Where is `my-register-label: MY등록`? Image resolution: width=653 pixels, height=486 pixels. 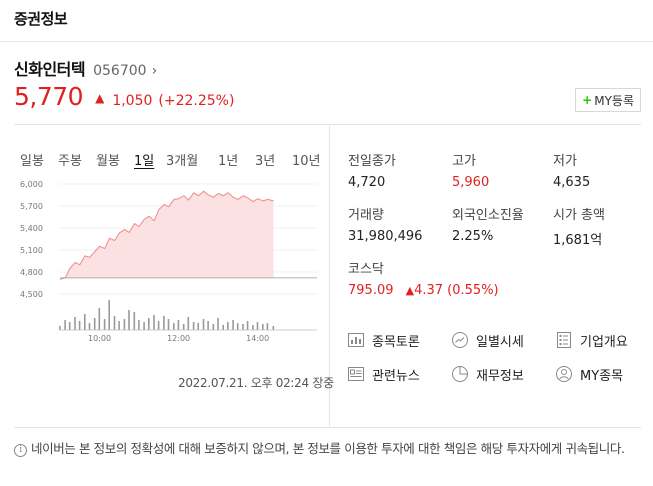
my-register-label: MY등록 is located at coordinates (614, 100).